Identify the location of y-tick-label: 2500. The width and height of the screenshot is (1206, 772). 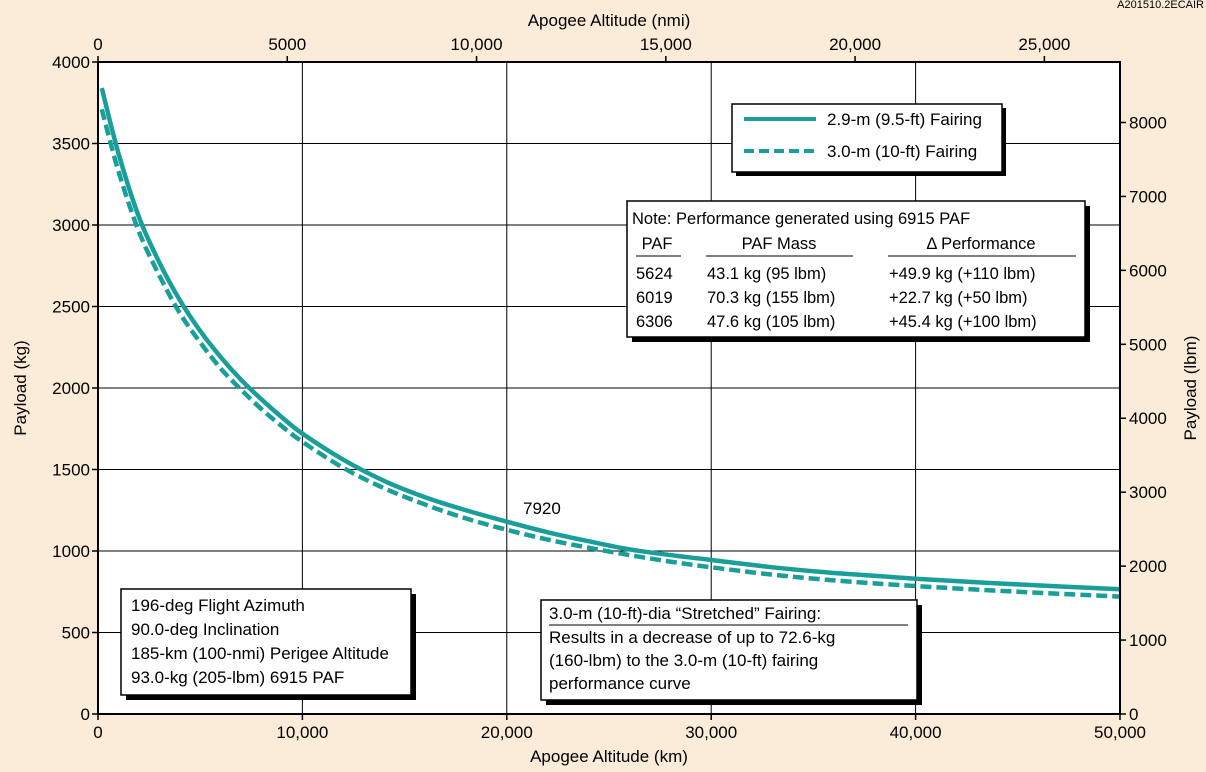
(71, 307).